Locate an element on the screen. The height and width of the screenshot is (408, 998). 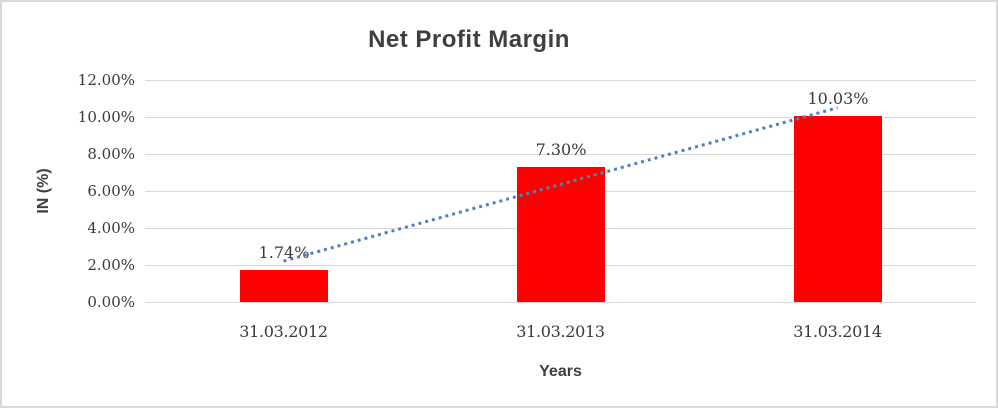
bar-data-label: 10.03% is located at coordinates (838, 98).